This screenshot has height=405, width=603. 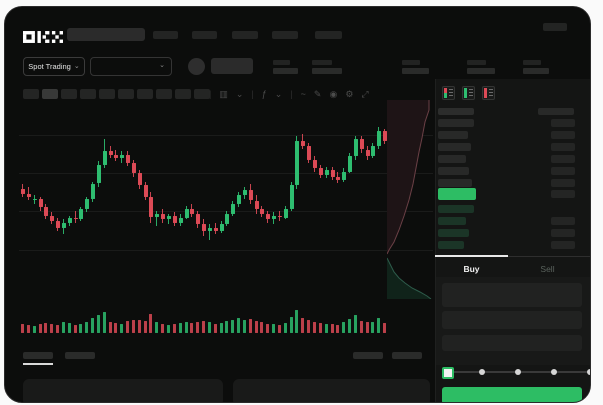 What do you see at coordinates (223, 93) in the screenshot?
I see `chart-type-icon: ▥` at bounding box center [223, 93].